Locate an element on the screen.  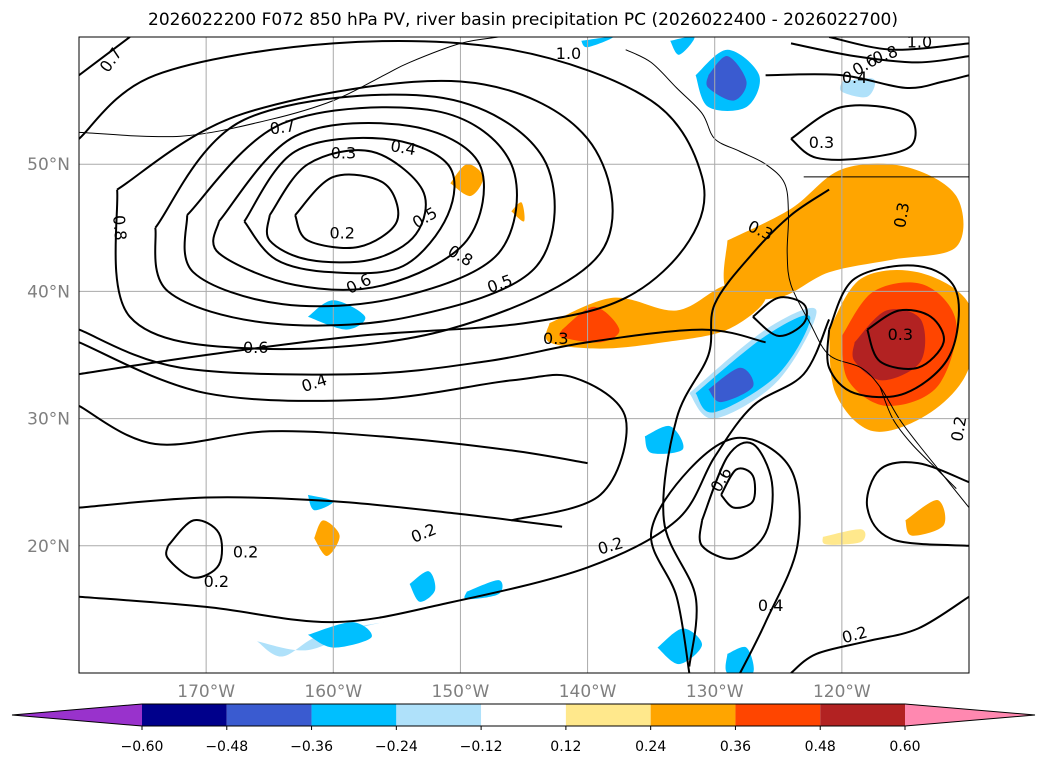
colorbar-tick-label: −0.48 is located at coordinates (226, 747).